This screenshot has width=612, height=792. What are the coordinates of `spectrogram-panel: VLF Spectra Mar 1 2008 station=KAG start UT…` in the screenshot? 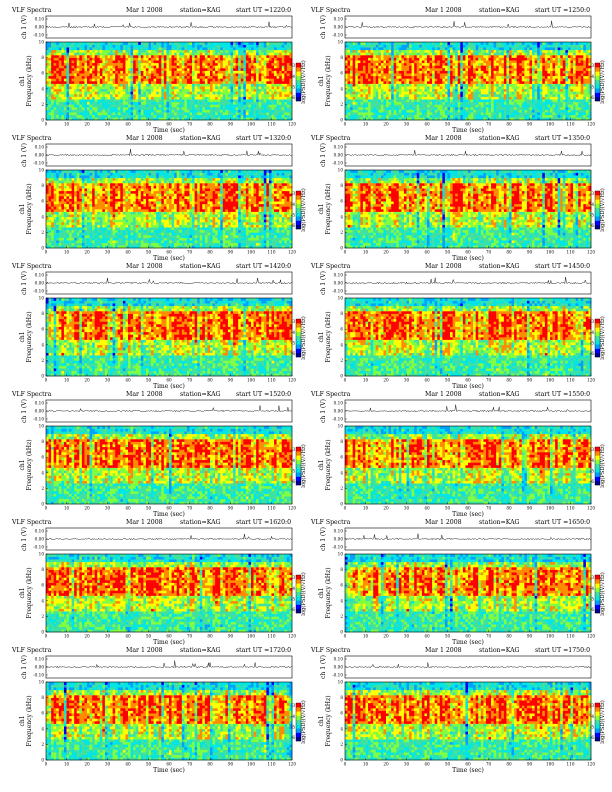 It's located at (458, 70).